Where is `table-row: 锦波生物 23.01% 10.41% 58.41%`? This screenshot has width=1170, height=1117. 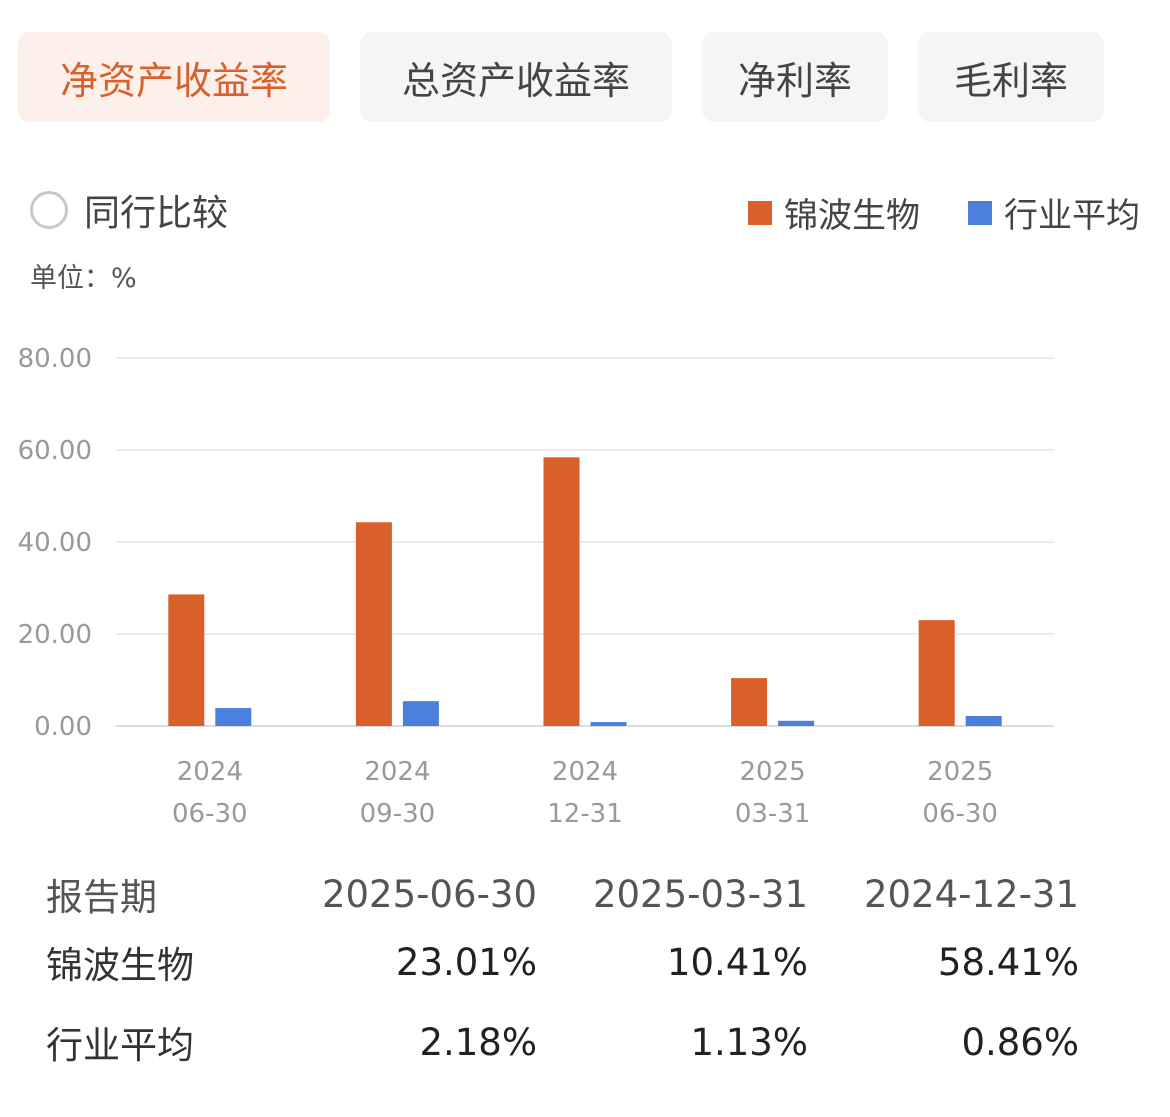
table-row: 锦波生物 23.01% 10.41% 58.41% is located at coordinates (563, 962).